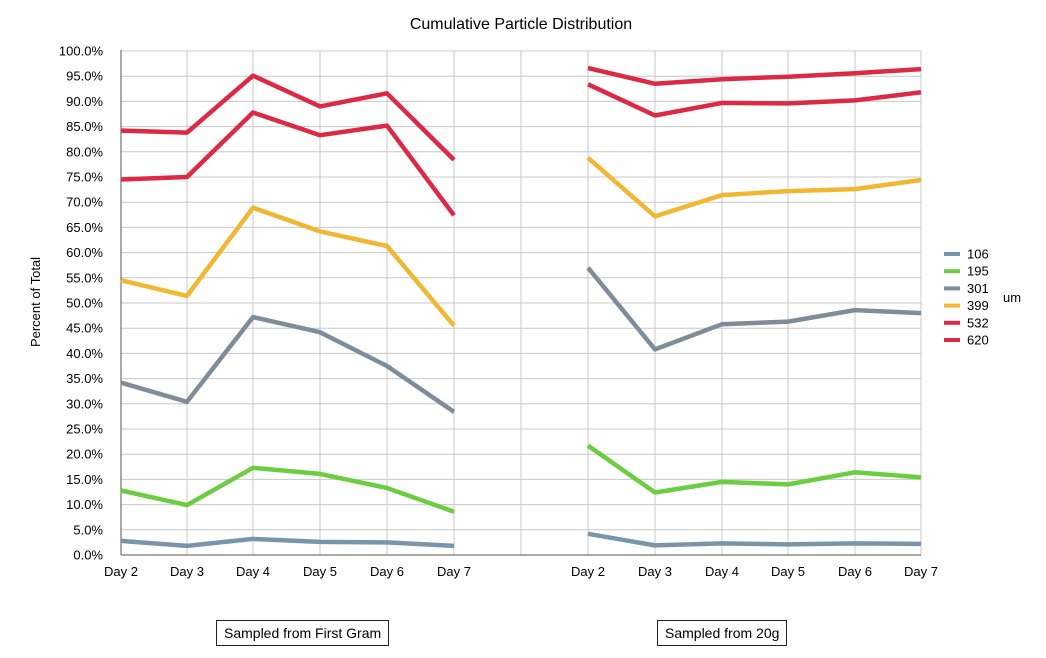  What do you see at coordinates (978, 254) in the screenshot?
I see `legend-label-106: 106` at bounding box center [978, 254].